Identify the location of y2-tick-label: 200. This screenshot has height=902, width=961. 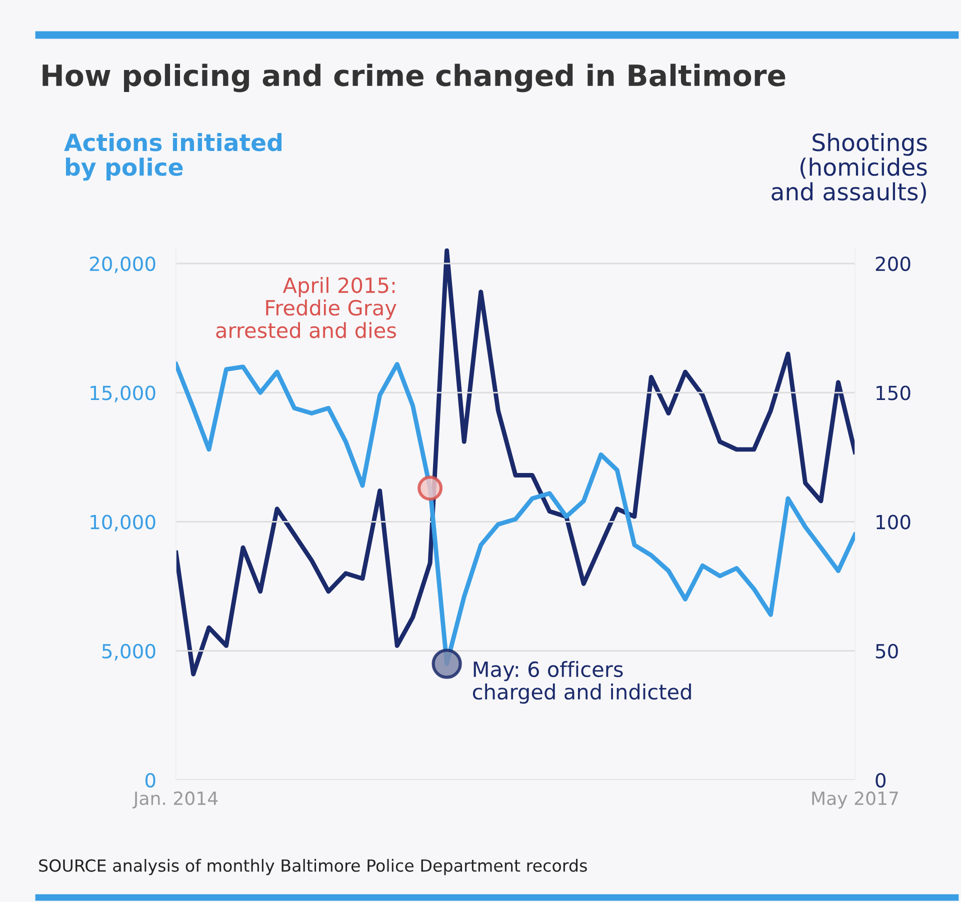
(893, 264).